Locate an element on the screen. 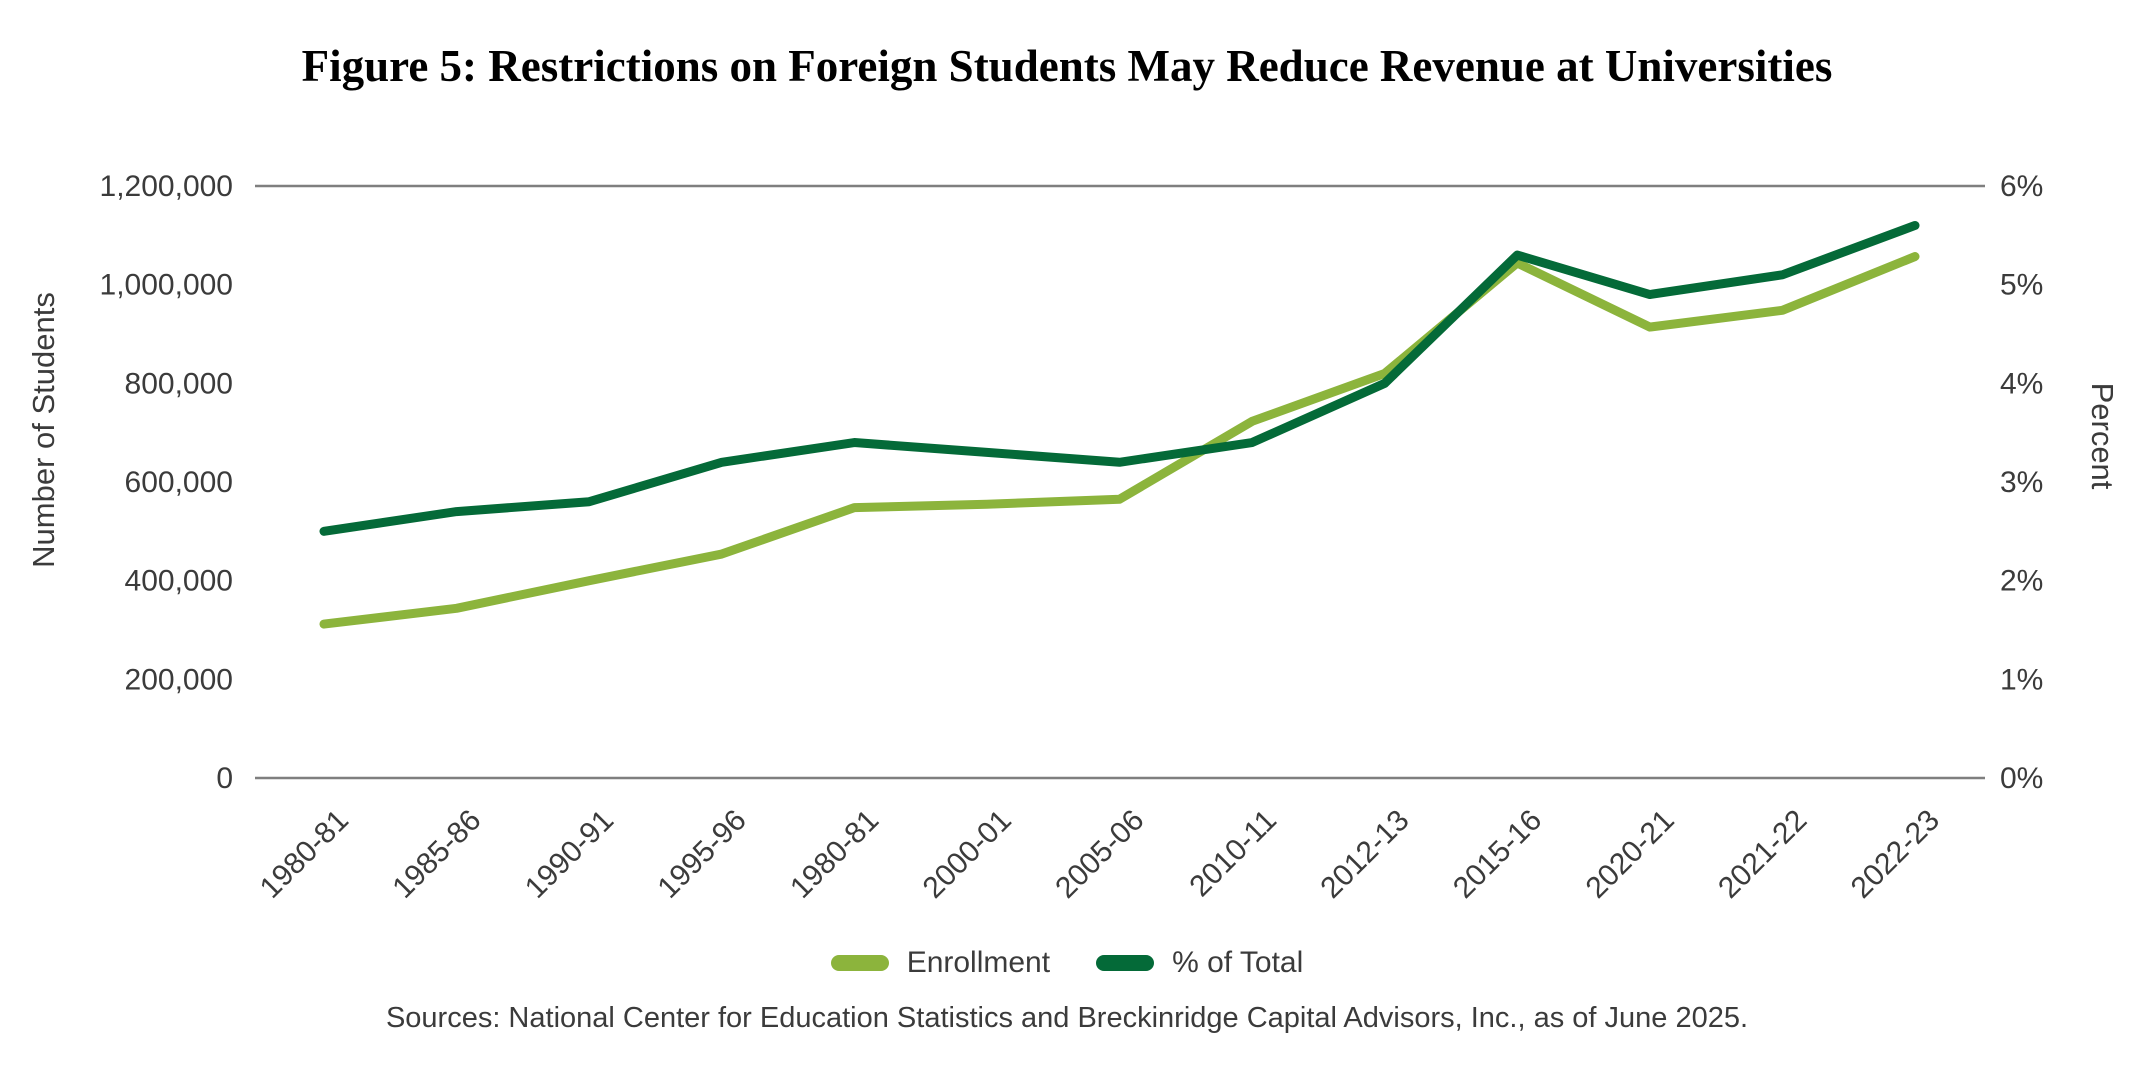 The width and height of the screenshot is (2134, 1067). y-axis-right-tick-labels: 6% 5% 4% 3% 2% 1% 0% is located at coordinates (2021, 482).